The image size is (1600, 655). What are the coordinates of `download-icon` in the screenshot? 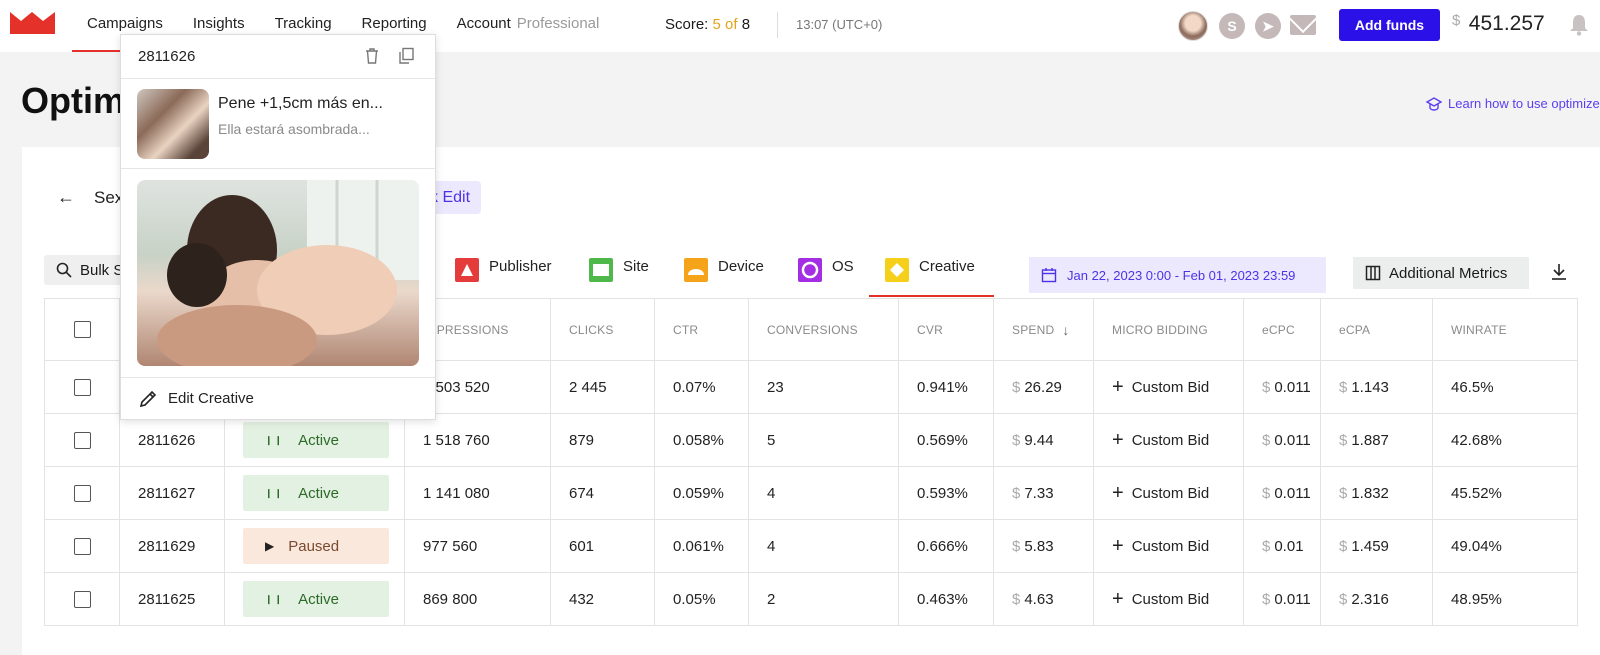 It's located at (1559, 272).